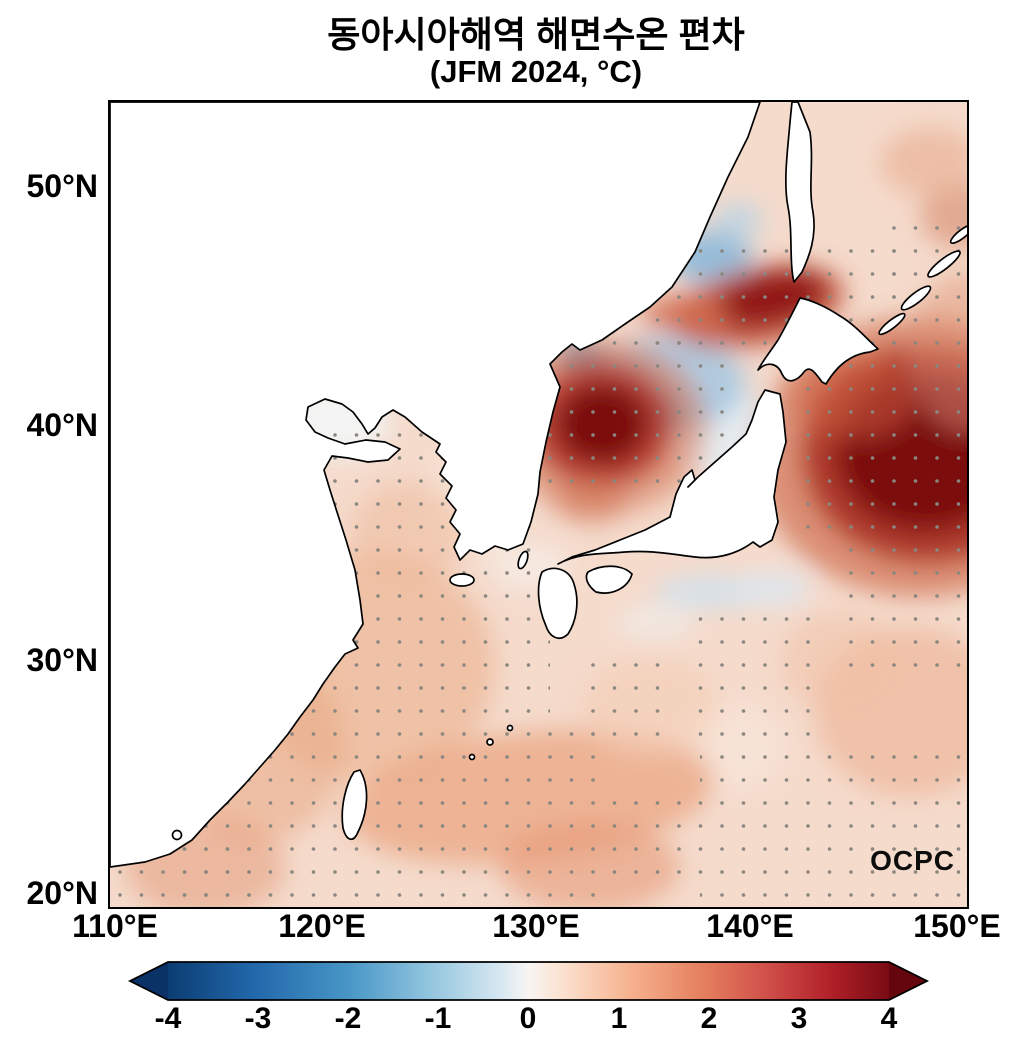 This screenshot has height=1049, width=1025. I want to click on colorbar-tick-1: -3, so click(258, 1018).